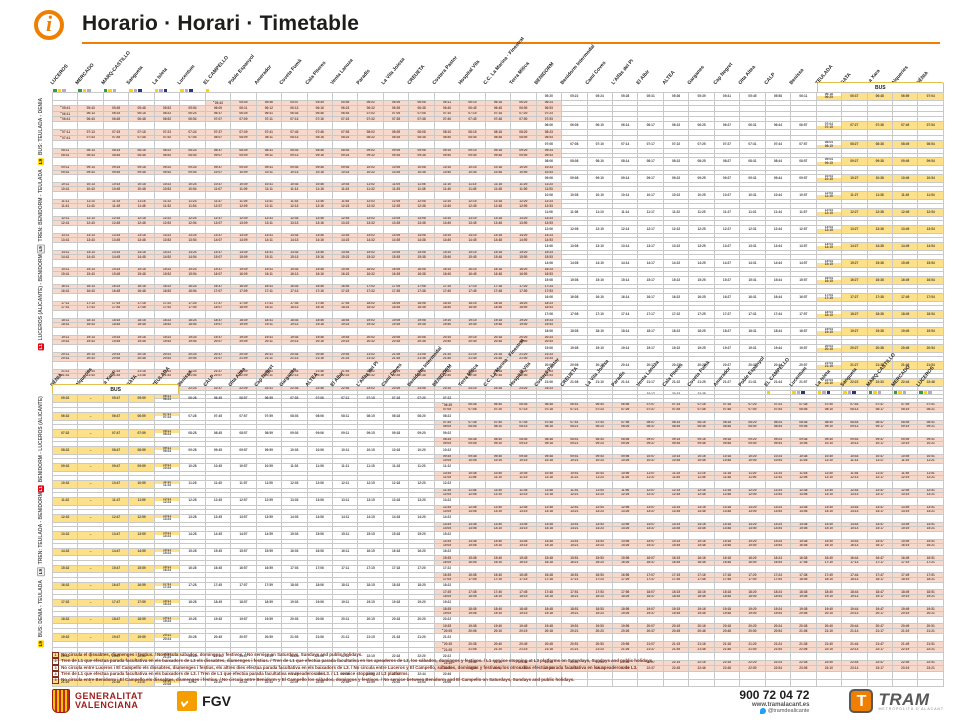 The width and height of the screenshot is (960, 728). I want to click on direction-label: L1 BENIDORM - LUCEROS (ALICANTE), so click(41, 444).